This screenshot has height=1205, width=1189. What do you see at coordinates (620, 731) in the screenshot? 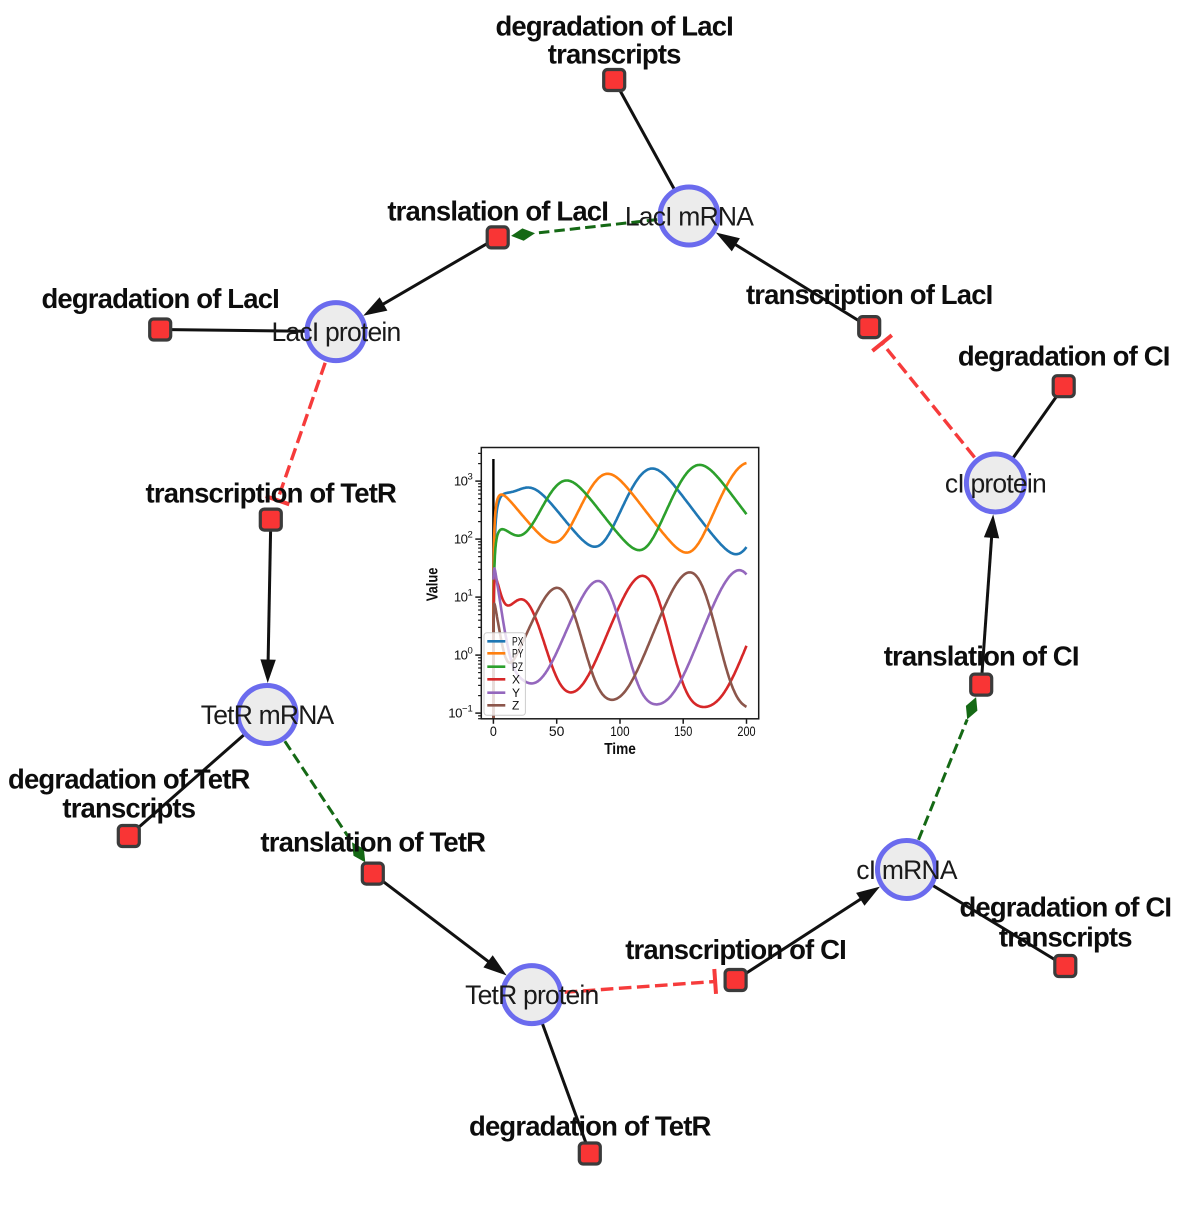
I see `svg-text: 100` at bounding box center [620, 731].